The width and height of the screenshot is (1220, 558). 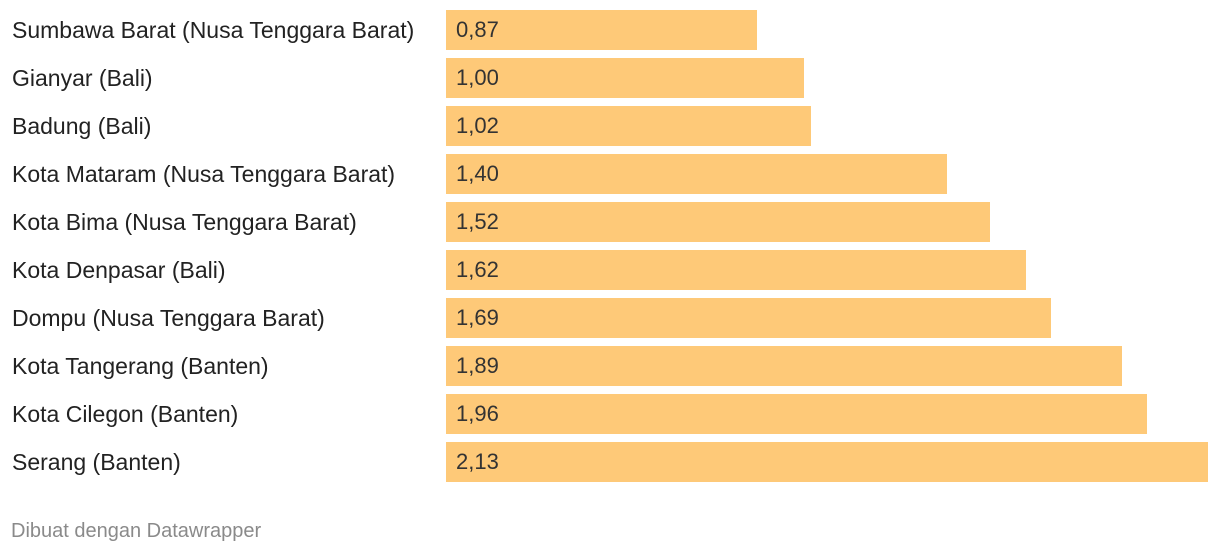 What do you see at coordinates (477, 269) in the screenshot?
I see `value-label: 1,62` at bounding box center [477, 269].